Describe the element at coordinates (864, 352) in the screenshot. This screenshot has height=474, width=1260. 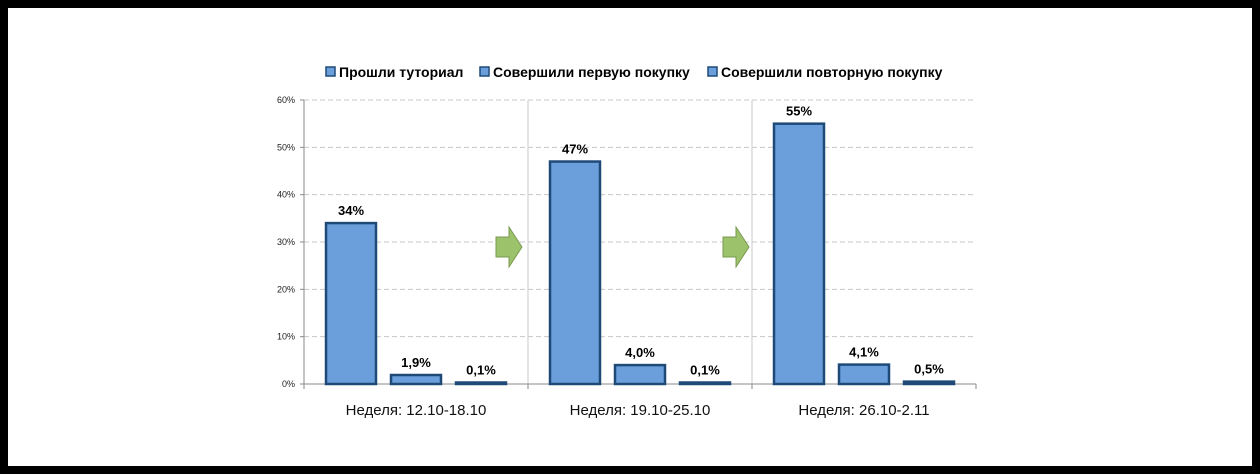
I see `data-label: 4,1%` at that location.